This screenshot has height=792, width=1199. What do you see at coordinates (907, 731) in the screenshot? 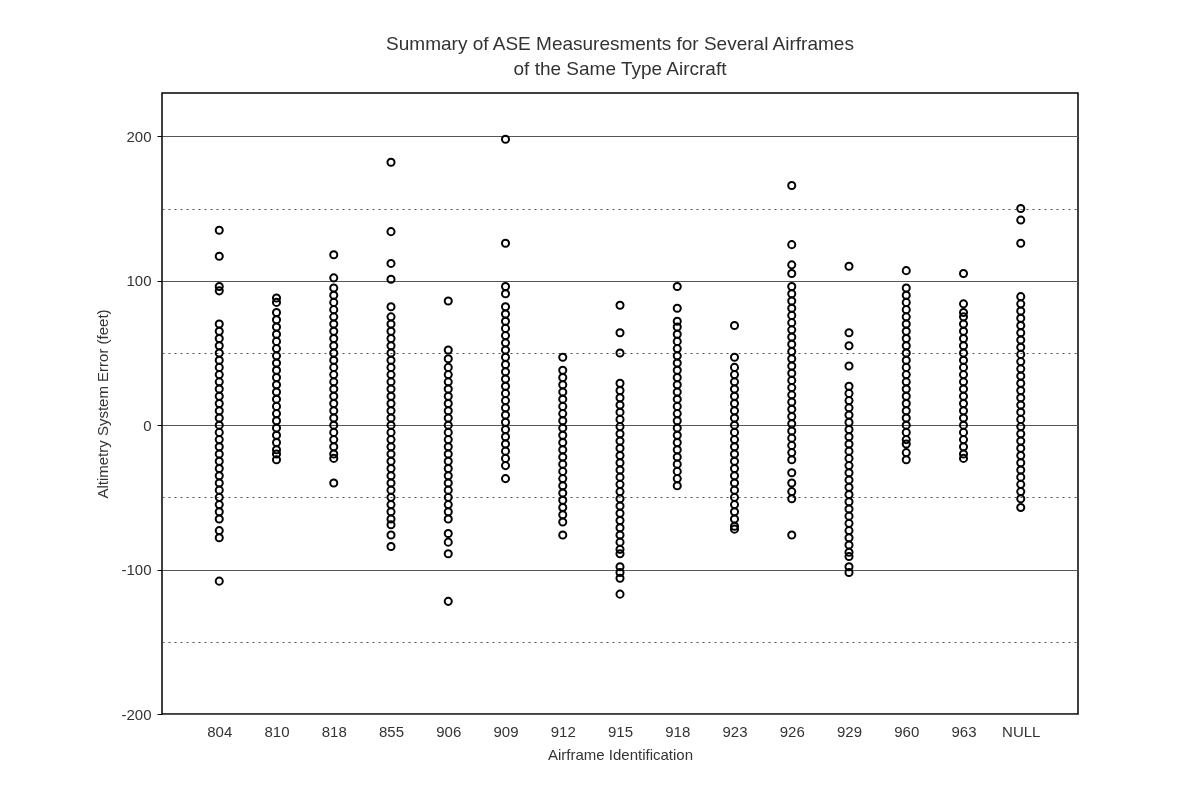
I see `x-tick-label: 960` at bounding box center [907, 731].